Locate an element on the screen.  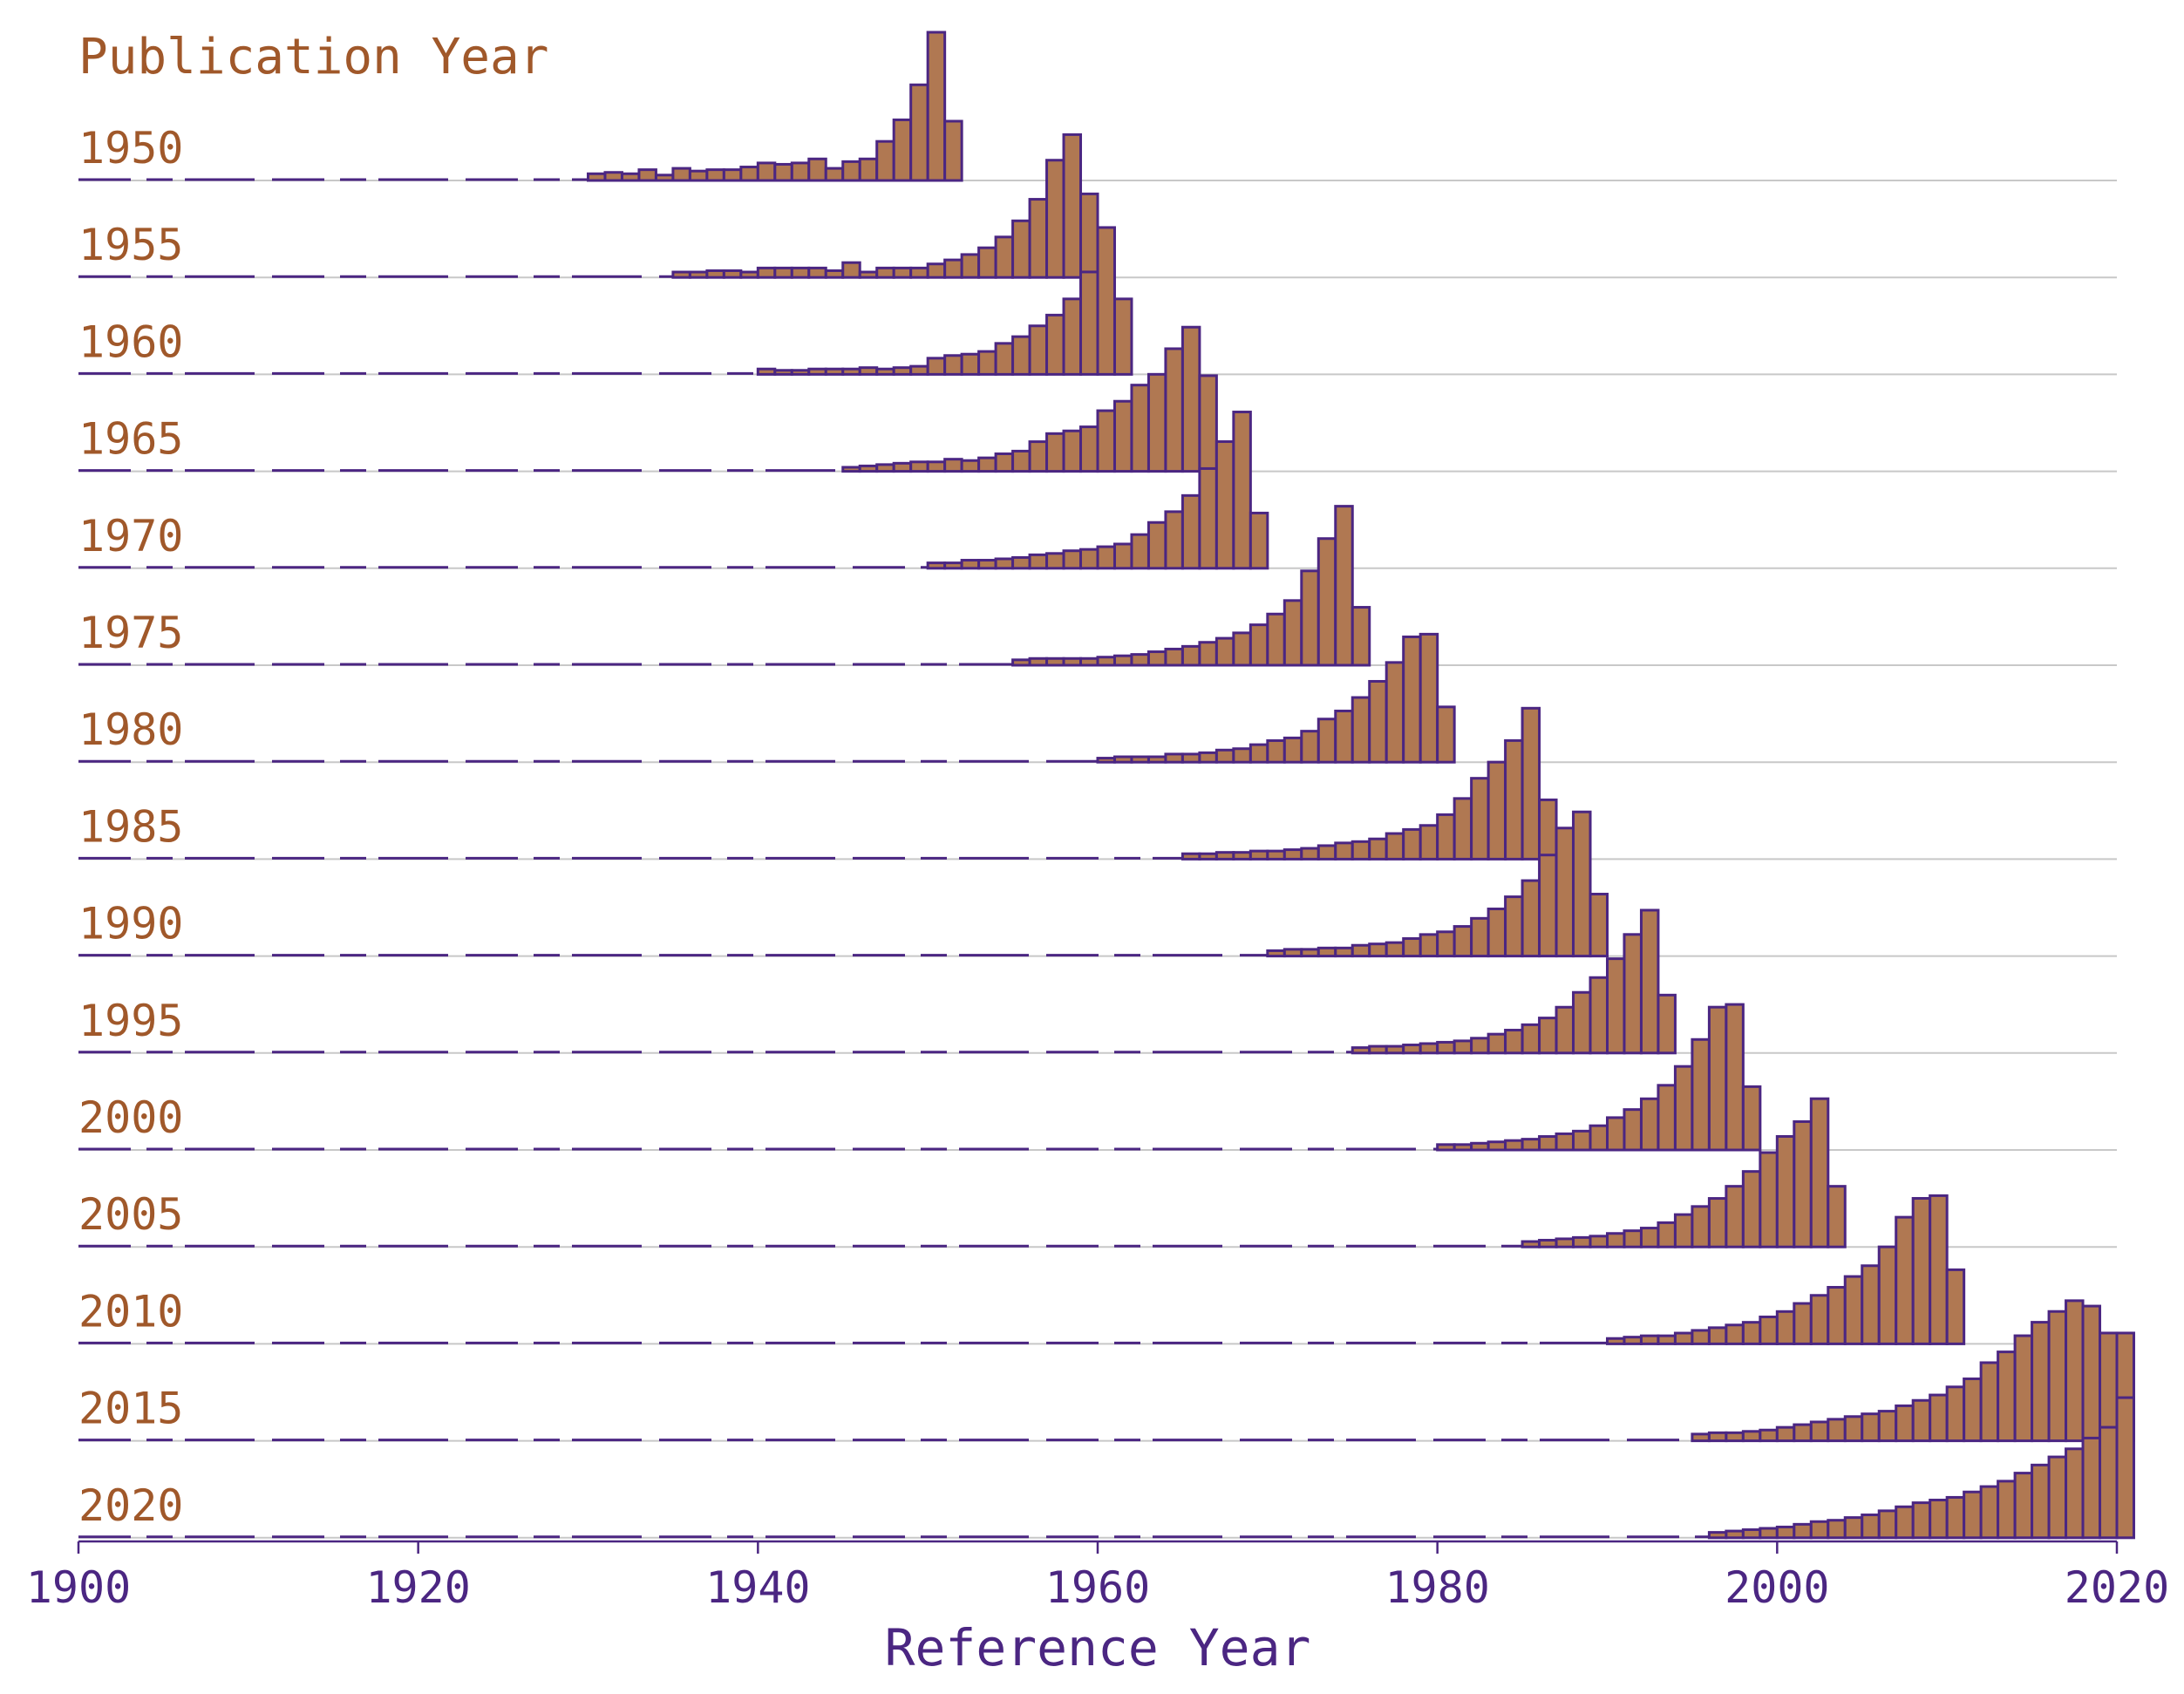
row-label-1970: 1970 is located at coordinates (130, 536).